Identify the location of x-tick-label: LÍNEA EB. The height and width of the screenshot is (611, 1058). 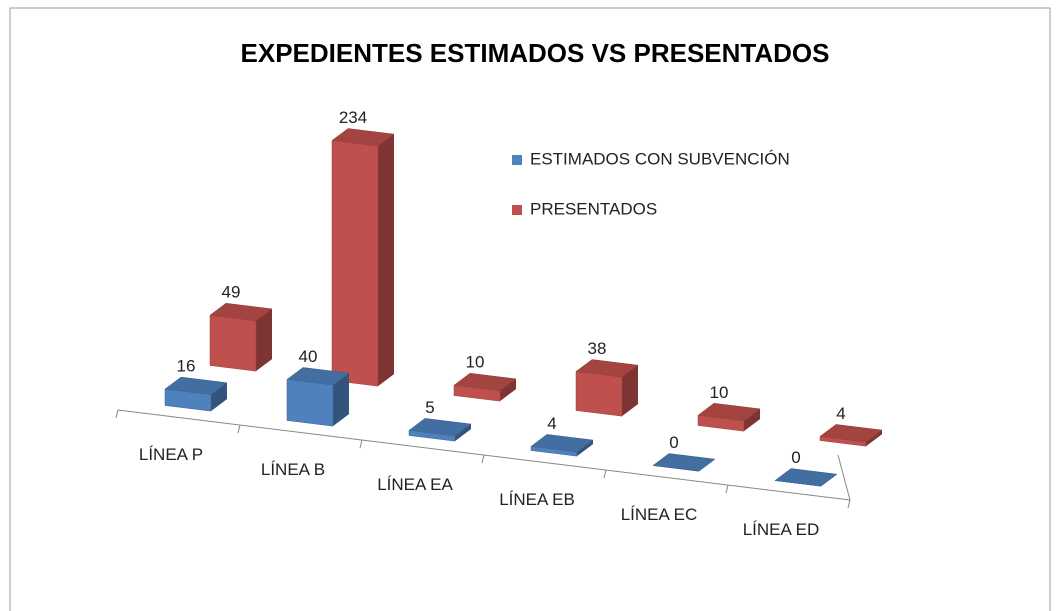
(537, 499).